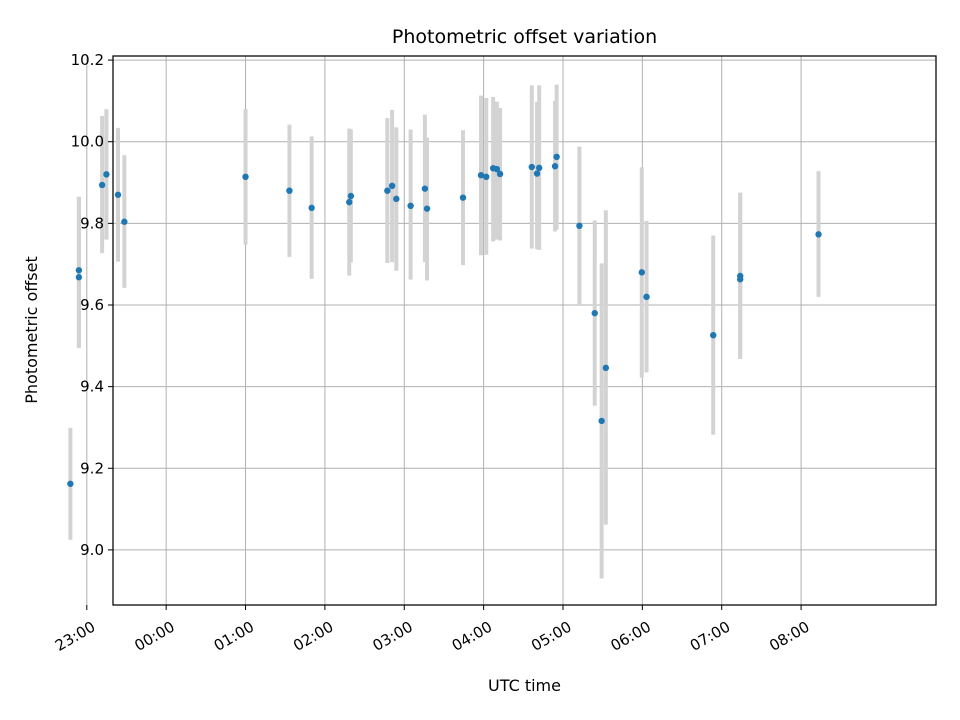 The height and width of the screenshot is (720, 960). What do you see at coordinates (524, 37) in the screenshot?
I see `chart-title: Photometric offset variation` at bounding box center [524, 37].